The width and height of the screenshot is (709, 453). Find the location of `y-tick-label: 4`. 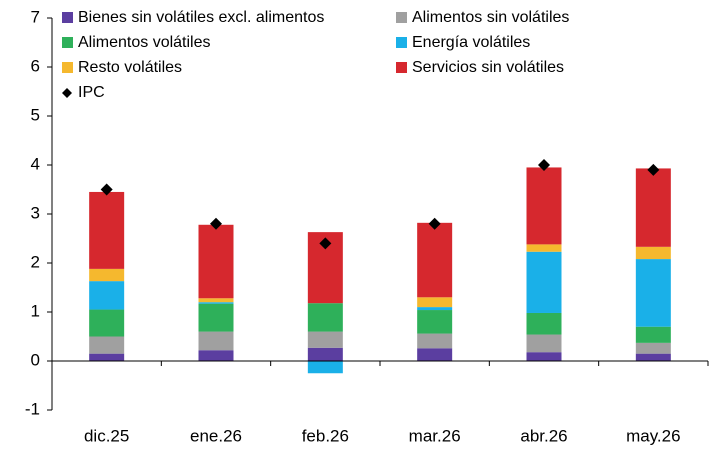

y-tick-label: 4 is located at coordinates (35, 163).